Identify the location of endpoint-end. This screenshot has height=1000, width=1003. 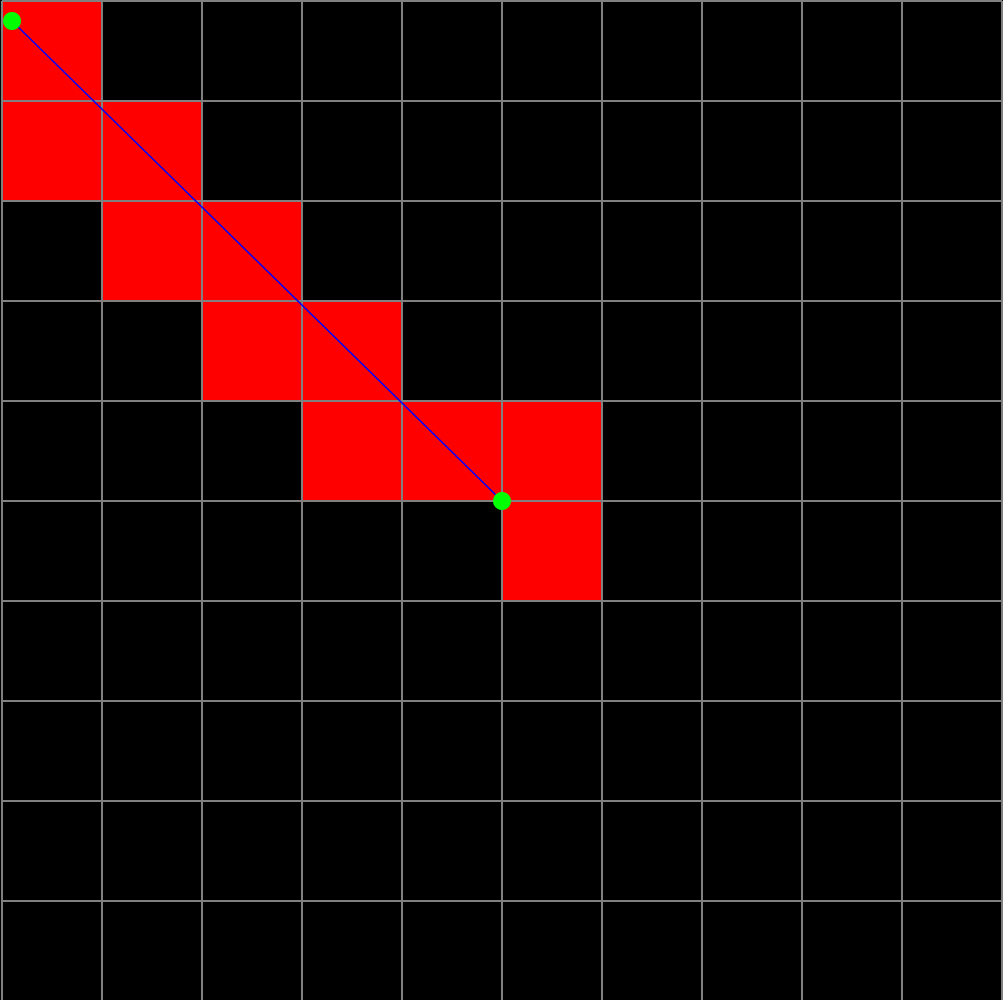
(502, 501).